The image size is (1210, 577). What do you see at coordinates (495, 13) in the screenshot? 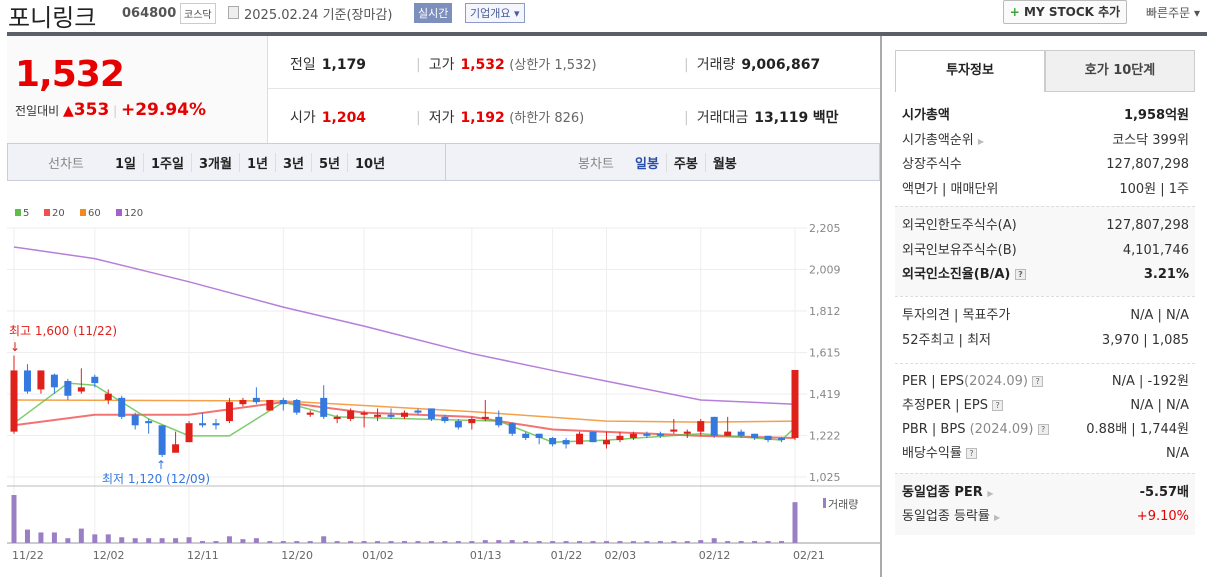
I see `company-info-dropdown: 기업개요 ▾` at bounding box center [495, 13].